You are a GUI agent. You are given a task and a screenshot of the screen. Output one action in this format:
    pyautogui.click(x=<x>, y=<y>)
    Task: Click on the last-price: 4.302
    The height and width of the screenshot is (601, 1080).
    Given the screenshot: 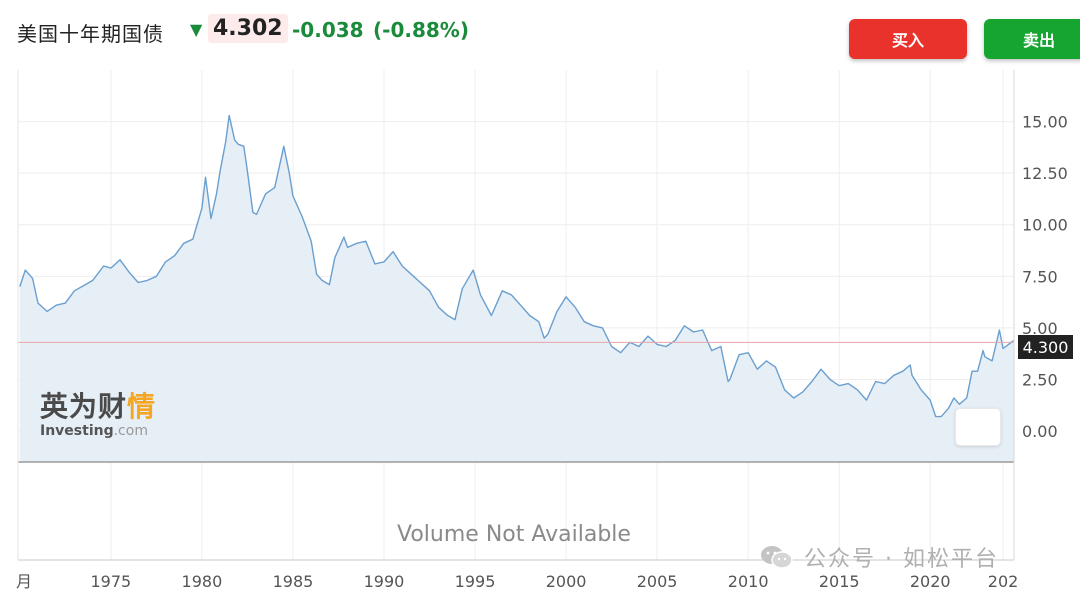 What is the action you would take?
    pyautogui.click(x=248, y=28)
    